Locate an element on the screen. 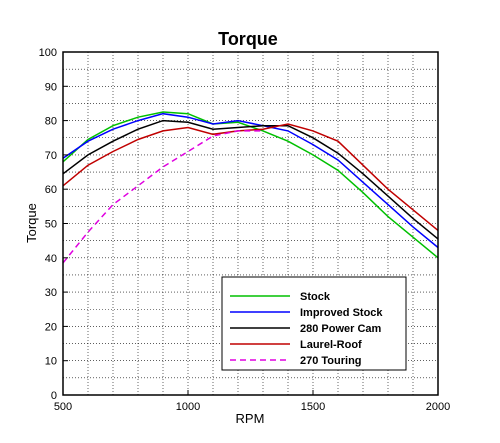 Image resolution: width=500 pixels, height=443 pixels. x-tick-label: 1000 is located at coordinates (188, 407).